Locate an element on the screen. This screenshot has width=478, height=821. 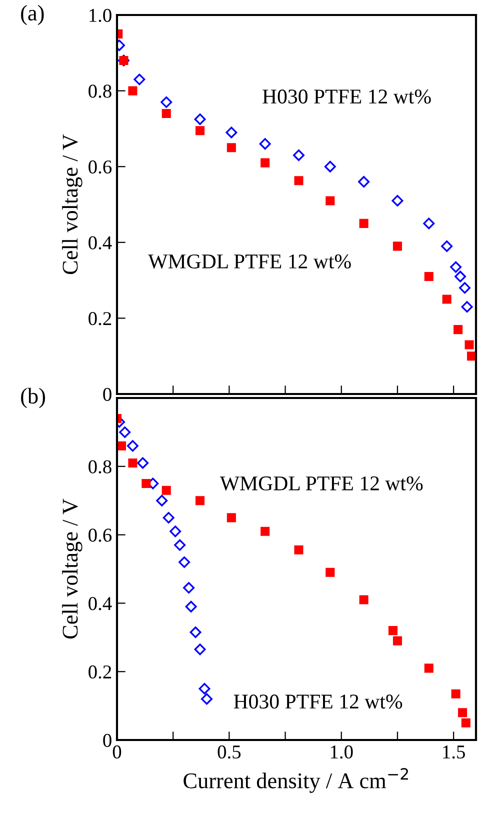
x-tick-label: 0.5 is located at coordinates (229, 752).